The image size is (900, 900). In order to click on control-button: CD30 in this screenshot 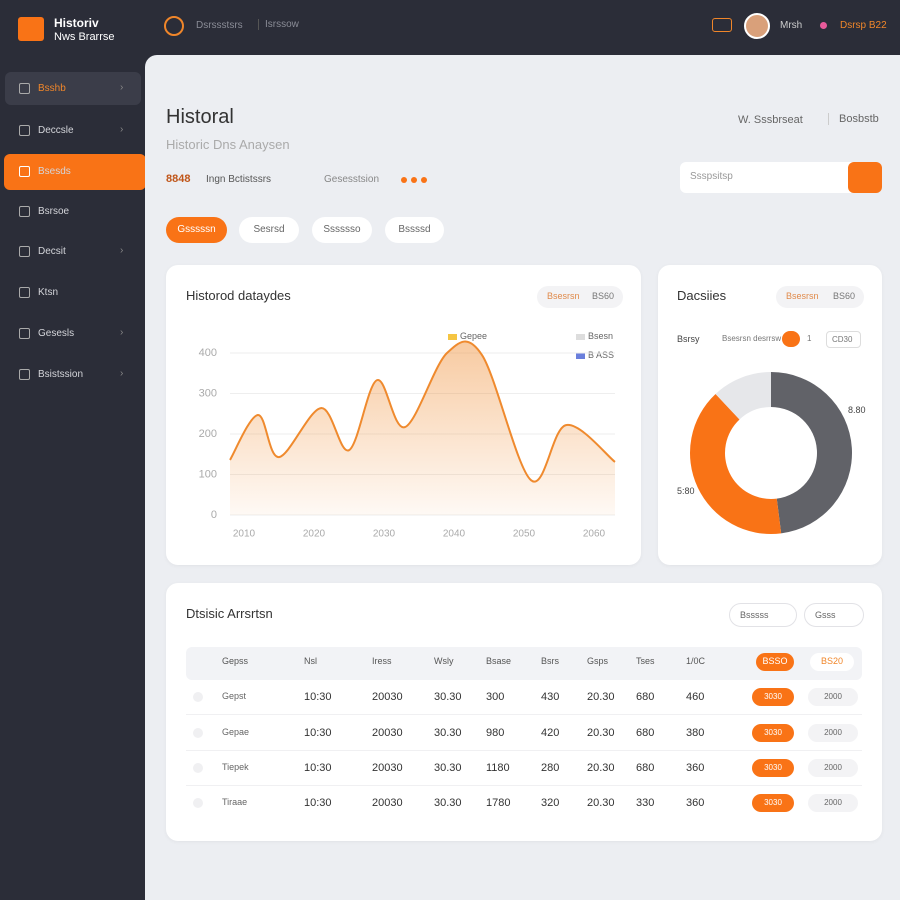, I will do `click(843, 339)`.